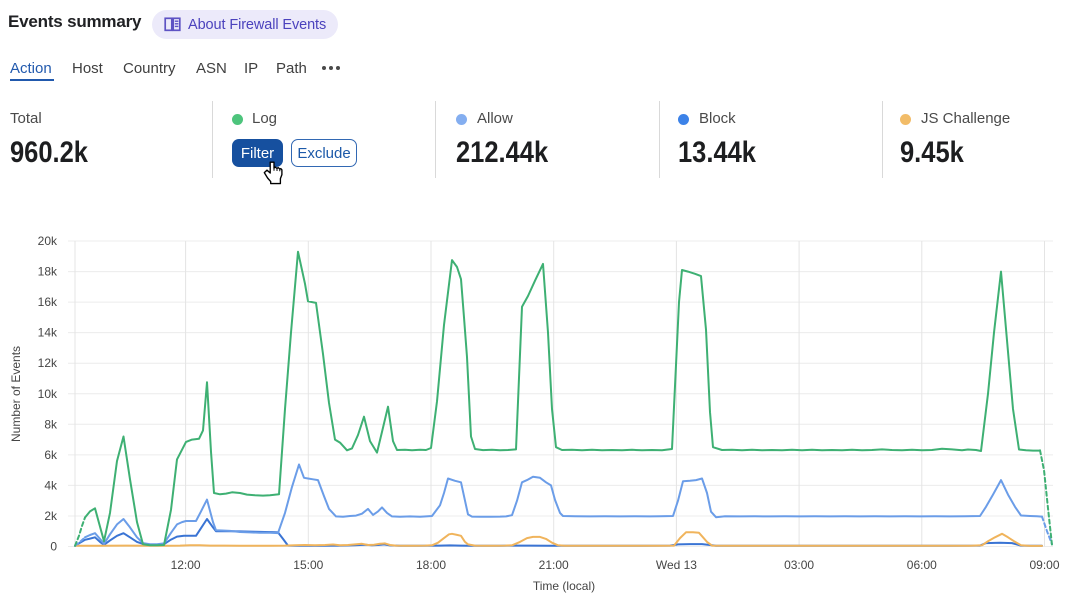 The height and width of the screenshot is (598, 1068). What do you see at coordinates (564, 586) in the screenshot?
I see `svg-text: Time (local)` at bounding box center [564, 586].